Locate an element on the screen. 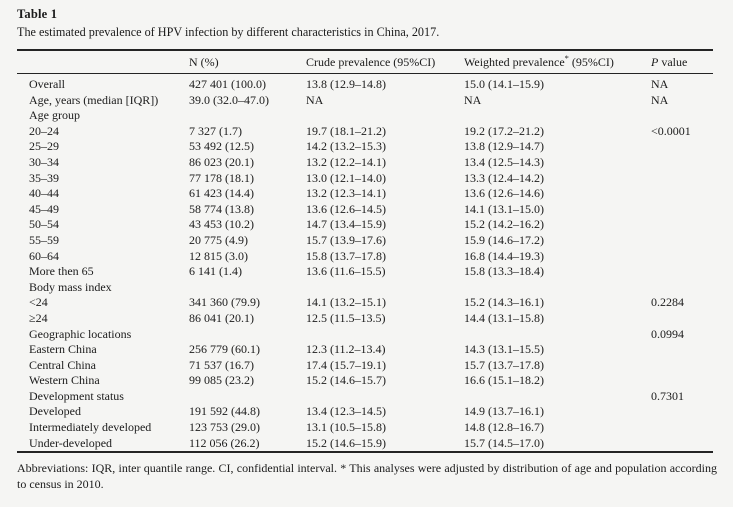  cell-crude-prevalence: 17.4 (15.7–19.1) is located at coordinates (346, 364).